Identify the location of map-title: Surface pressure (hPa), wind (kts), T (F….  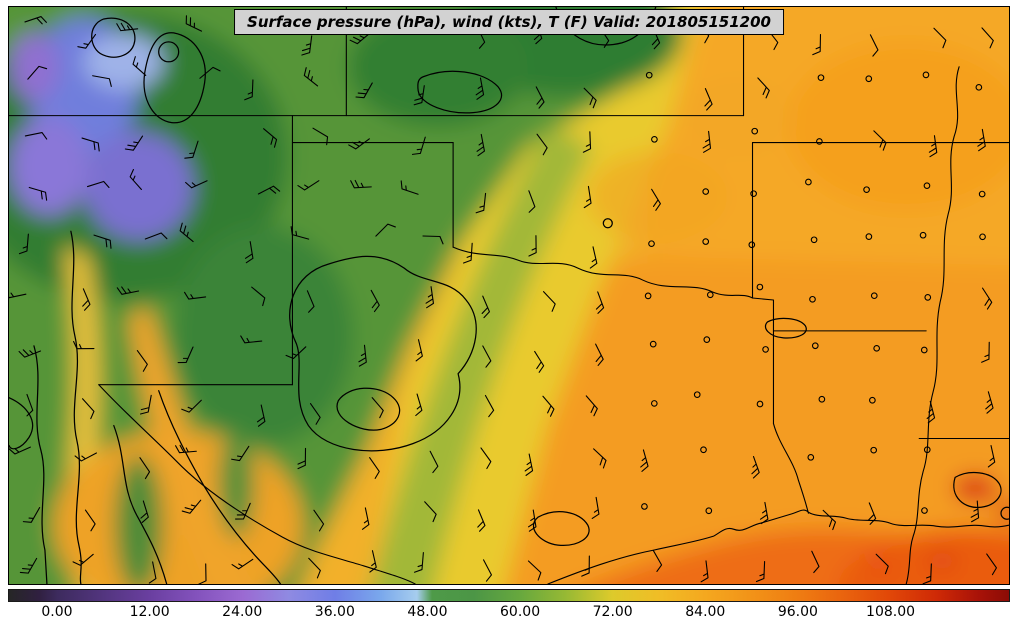
(509, 22).